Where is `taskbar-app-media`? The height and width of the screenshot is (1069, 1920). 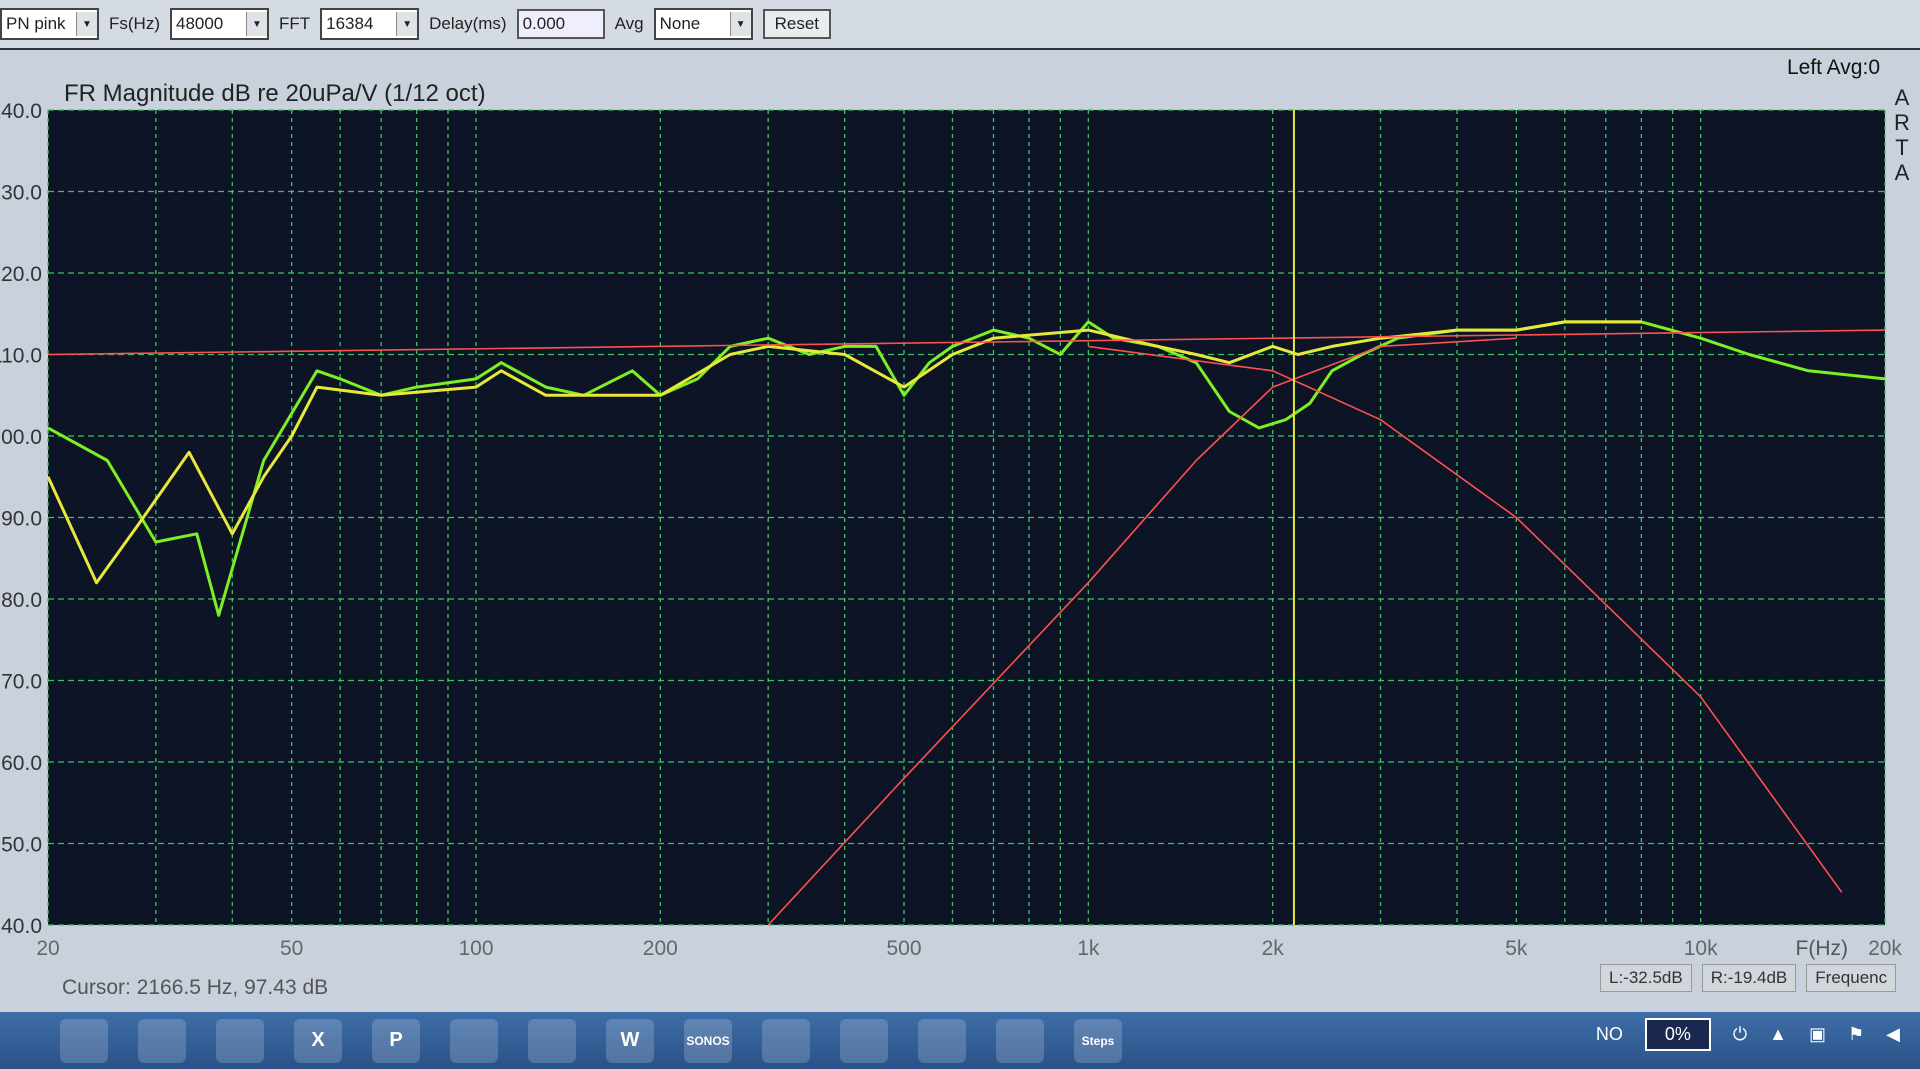 taskbar-app-media is located at coordinates (162, 1040).